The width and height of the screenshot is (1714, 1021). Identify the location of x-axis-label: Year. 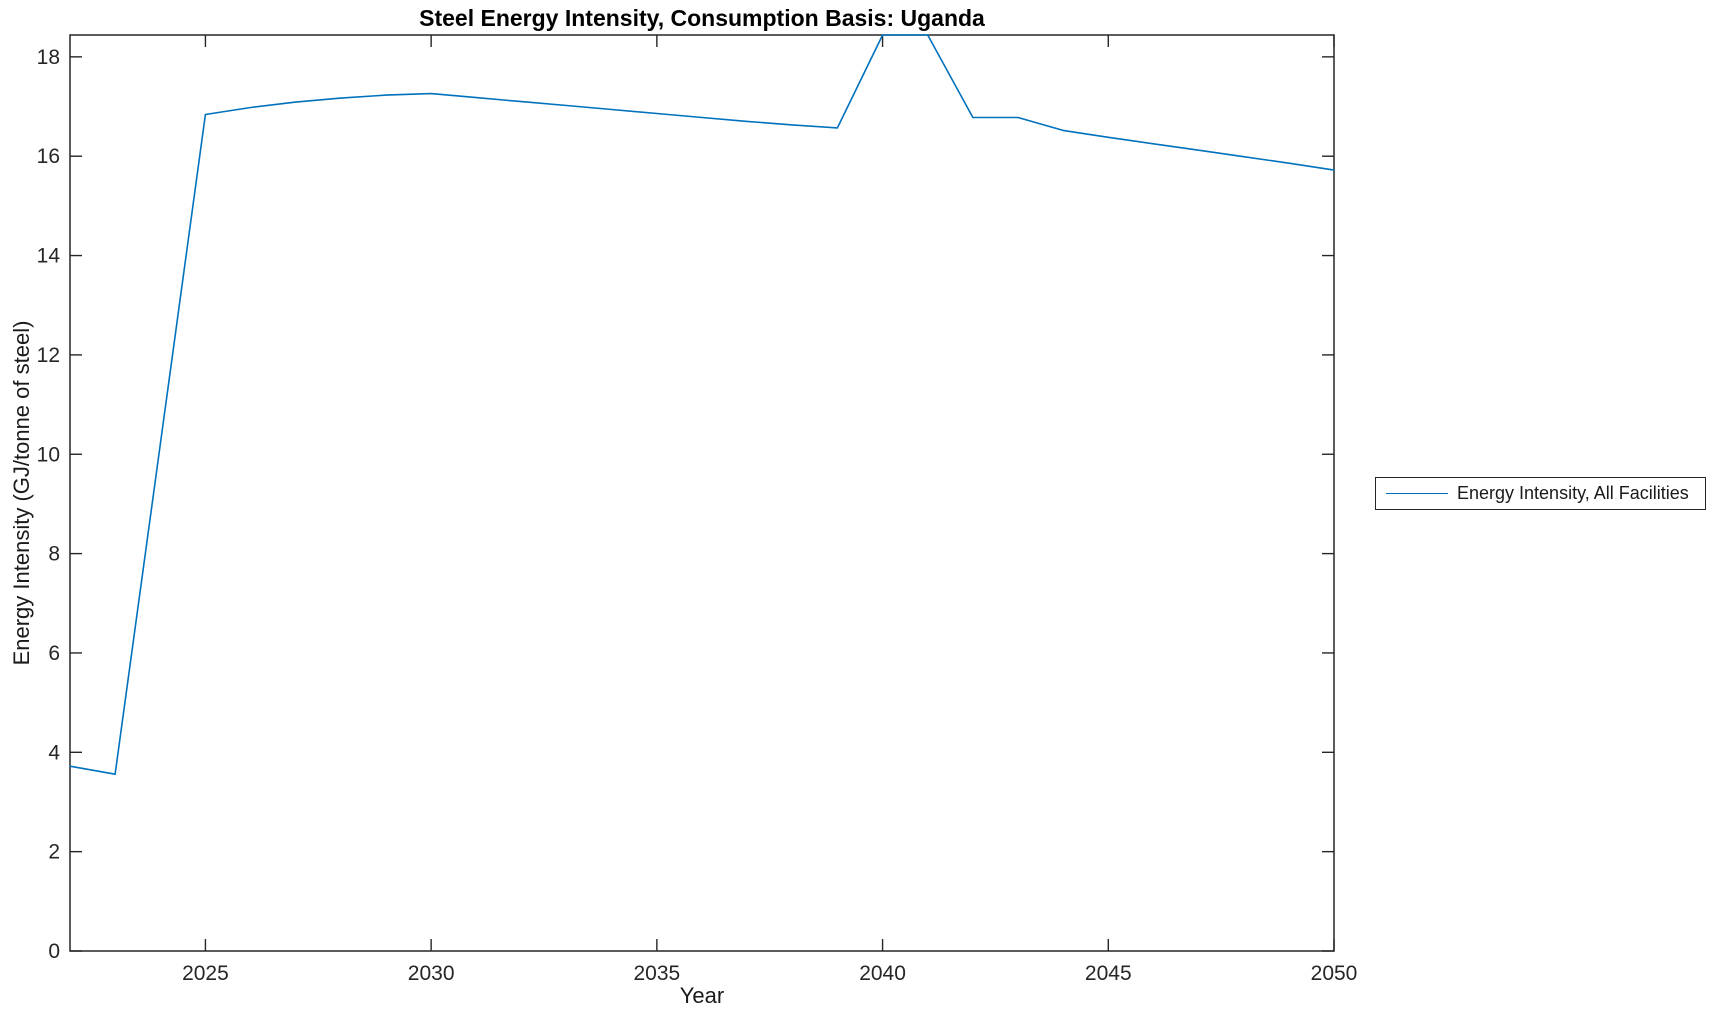
(702, 995).